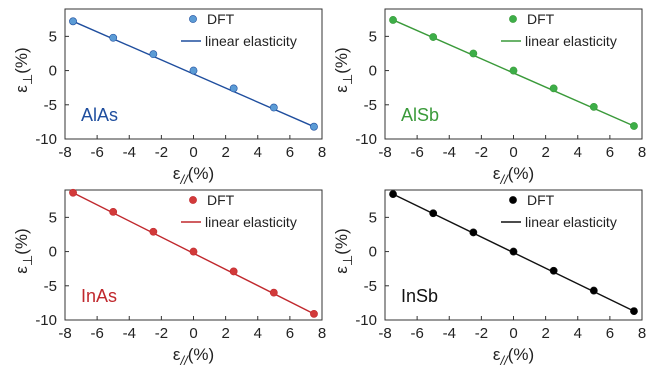  I want to click on panel-label: InAs, so click(99, 296).